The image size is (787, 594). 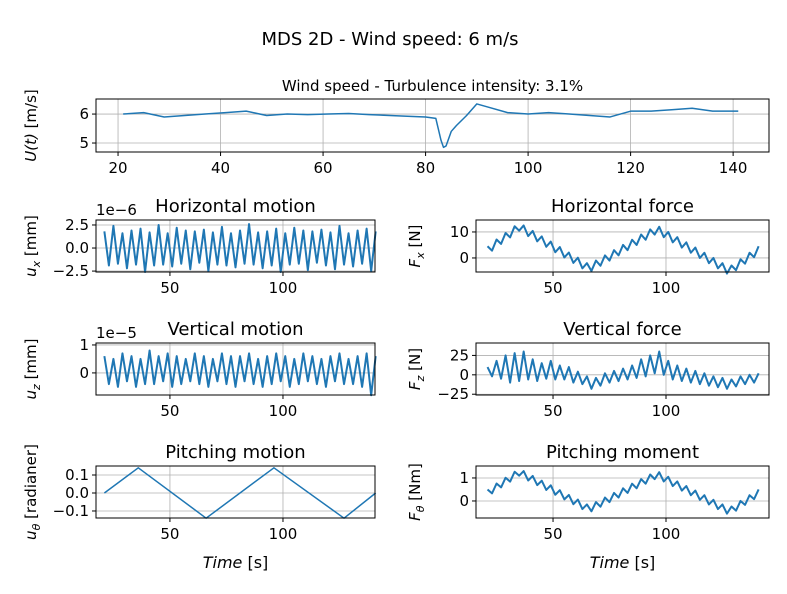 I want to click on subplot-title: Pitching moment, so click(x=622, y=452).